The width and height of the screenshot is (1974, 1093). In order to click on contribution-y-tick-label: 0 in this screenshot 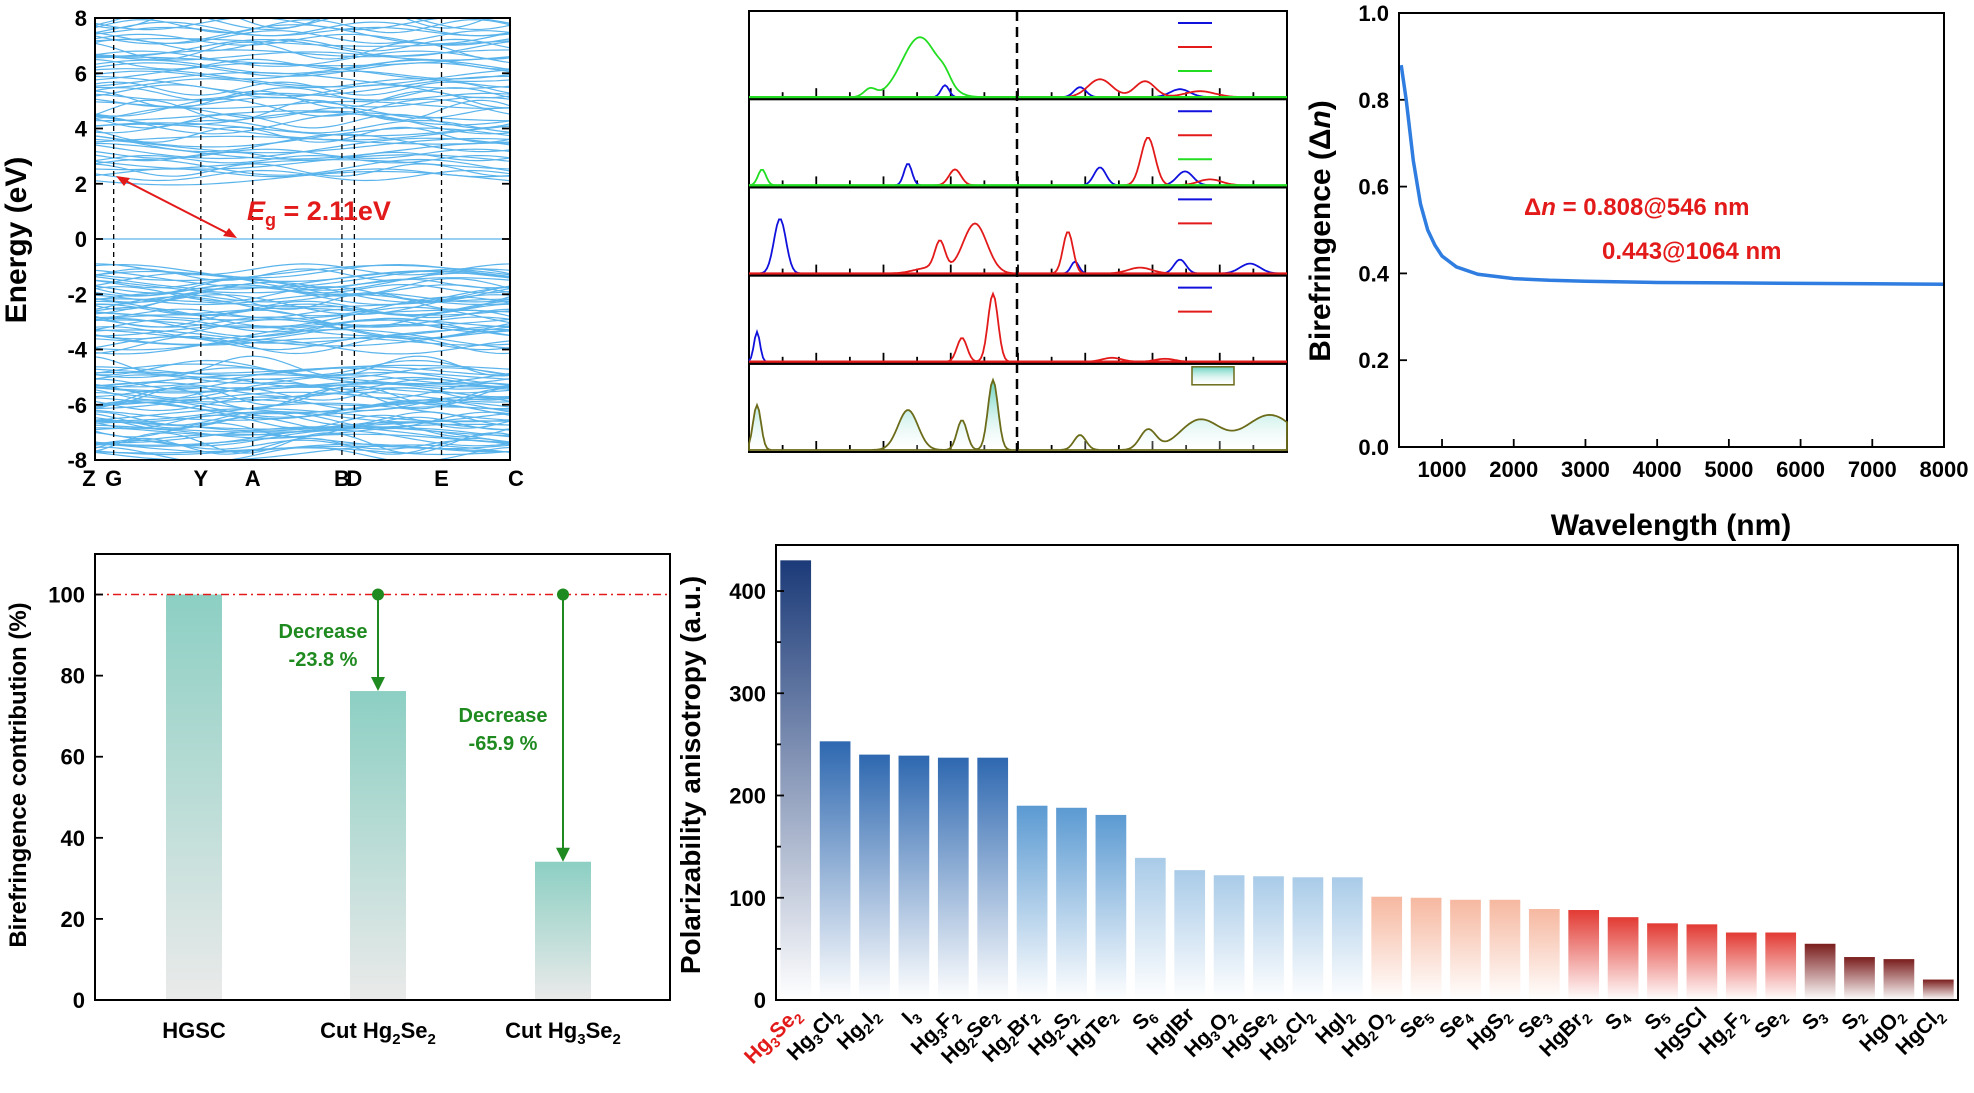, I will do `click(79, 1000)`.